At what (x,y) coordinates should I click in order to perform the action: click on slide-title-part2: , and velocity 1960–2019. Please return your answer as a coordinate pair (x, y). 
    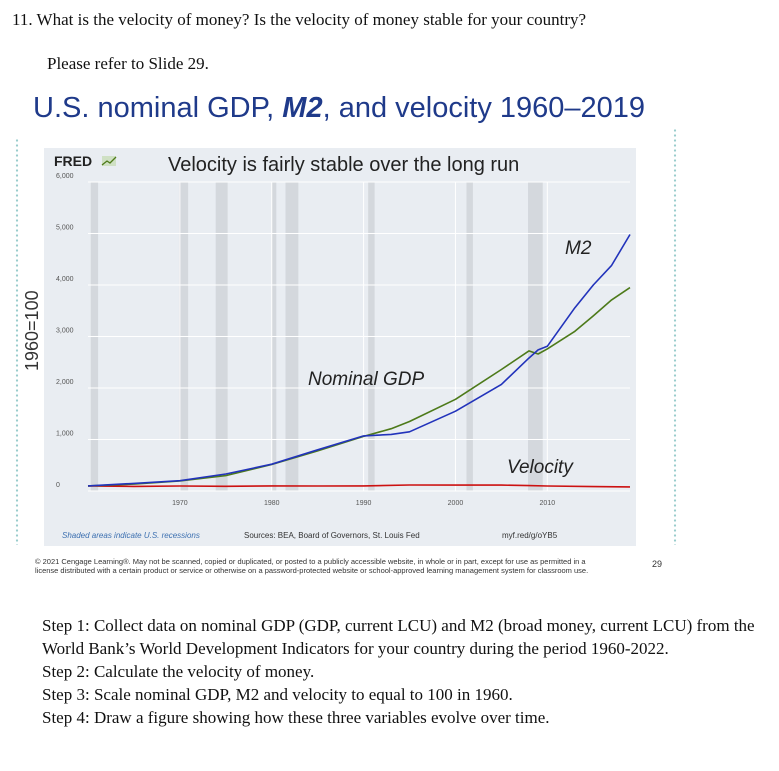
    Looking at the image, I should click on (484, 108).